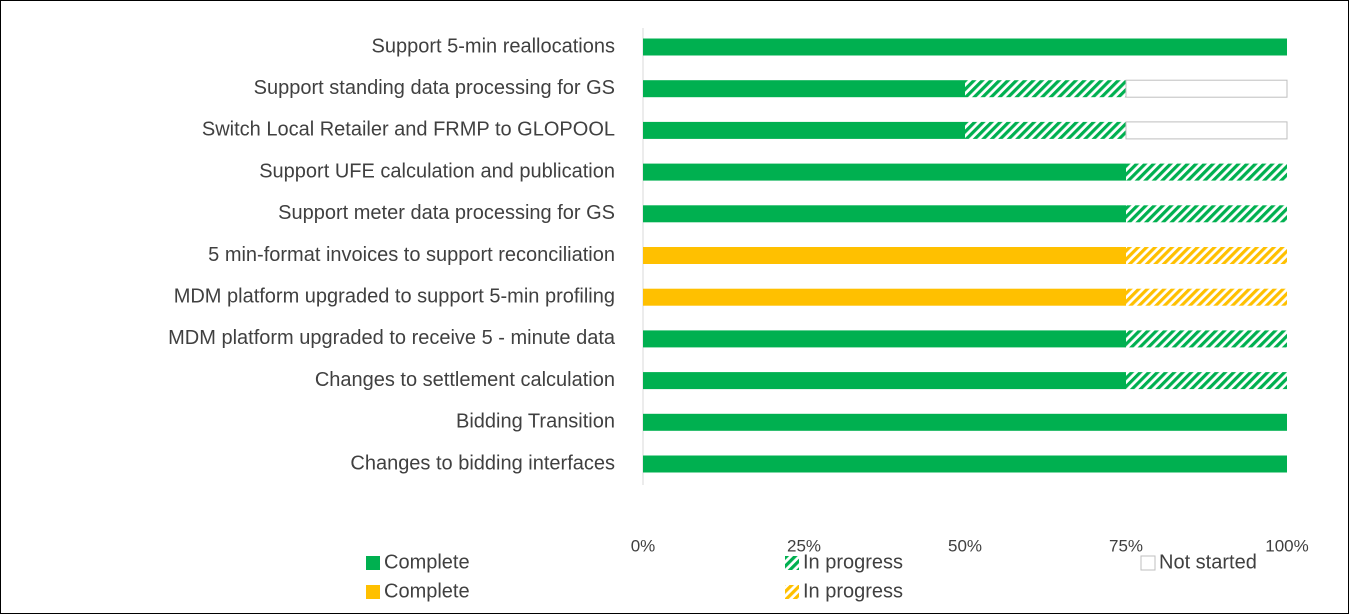 The height and width of the screenshot is (614, 1349). Describe the element at coordinates (1208, 562) in the screenshot. I see `legend-label: Not started` at that location.